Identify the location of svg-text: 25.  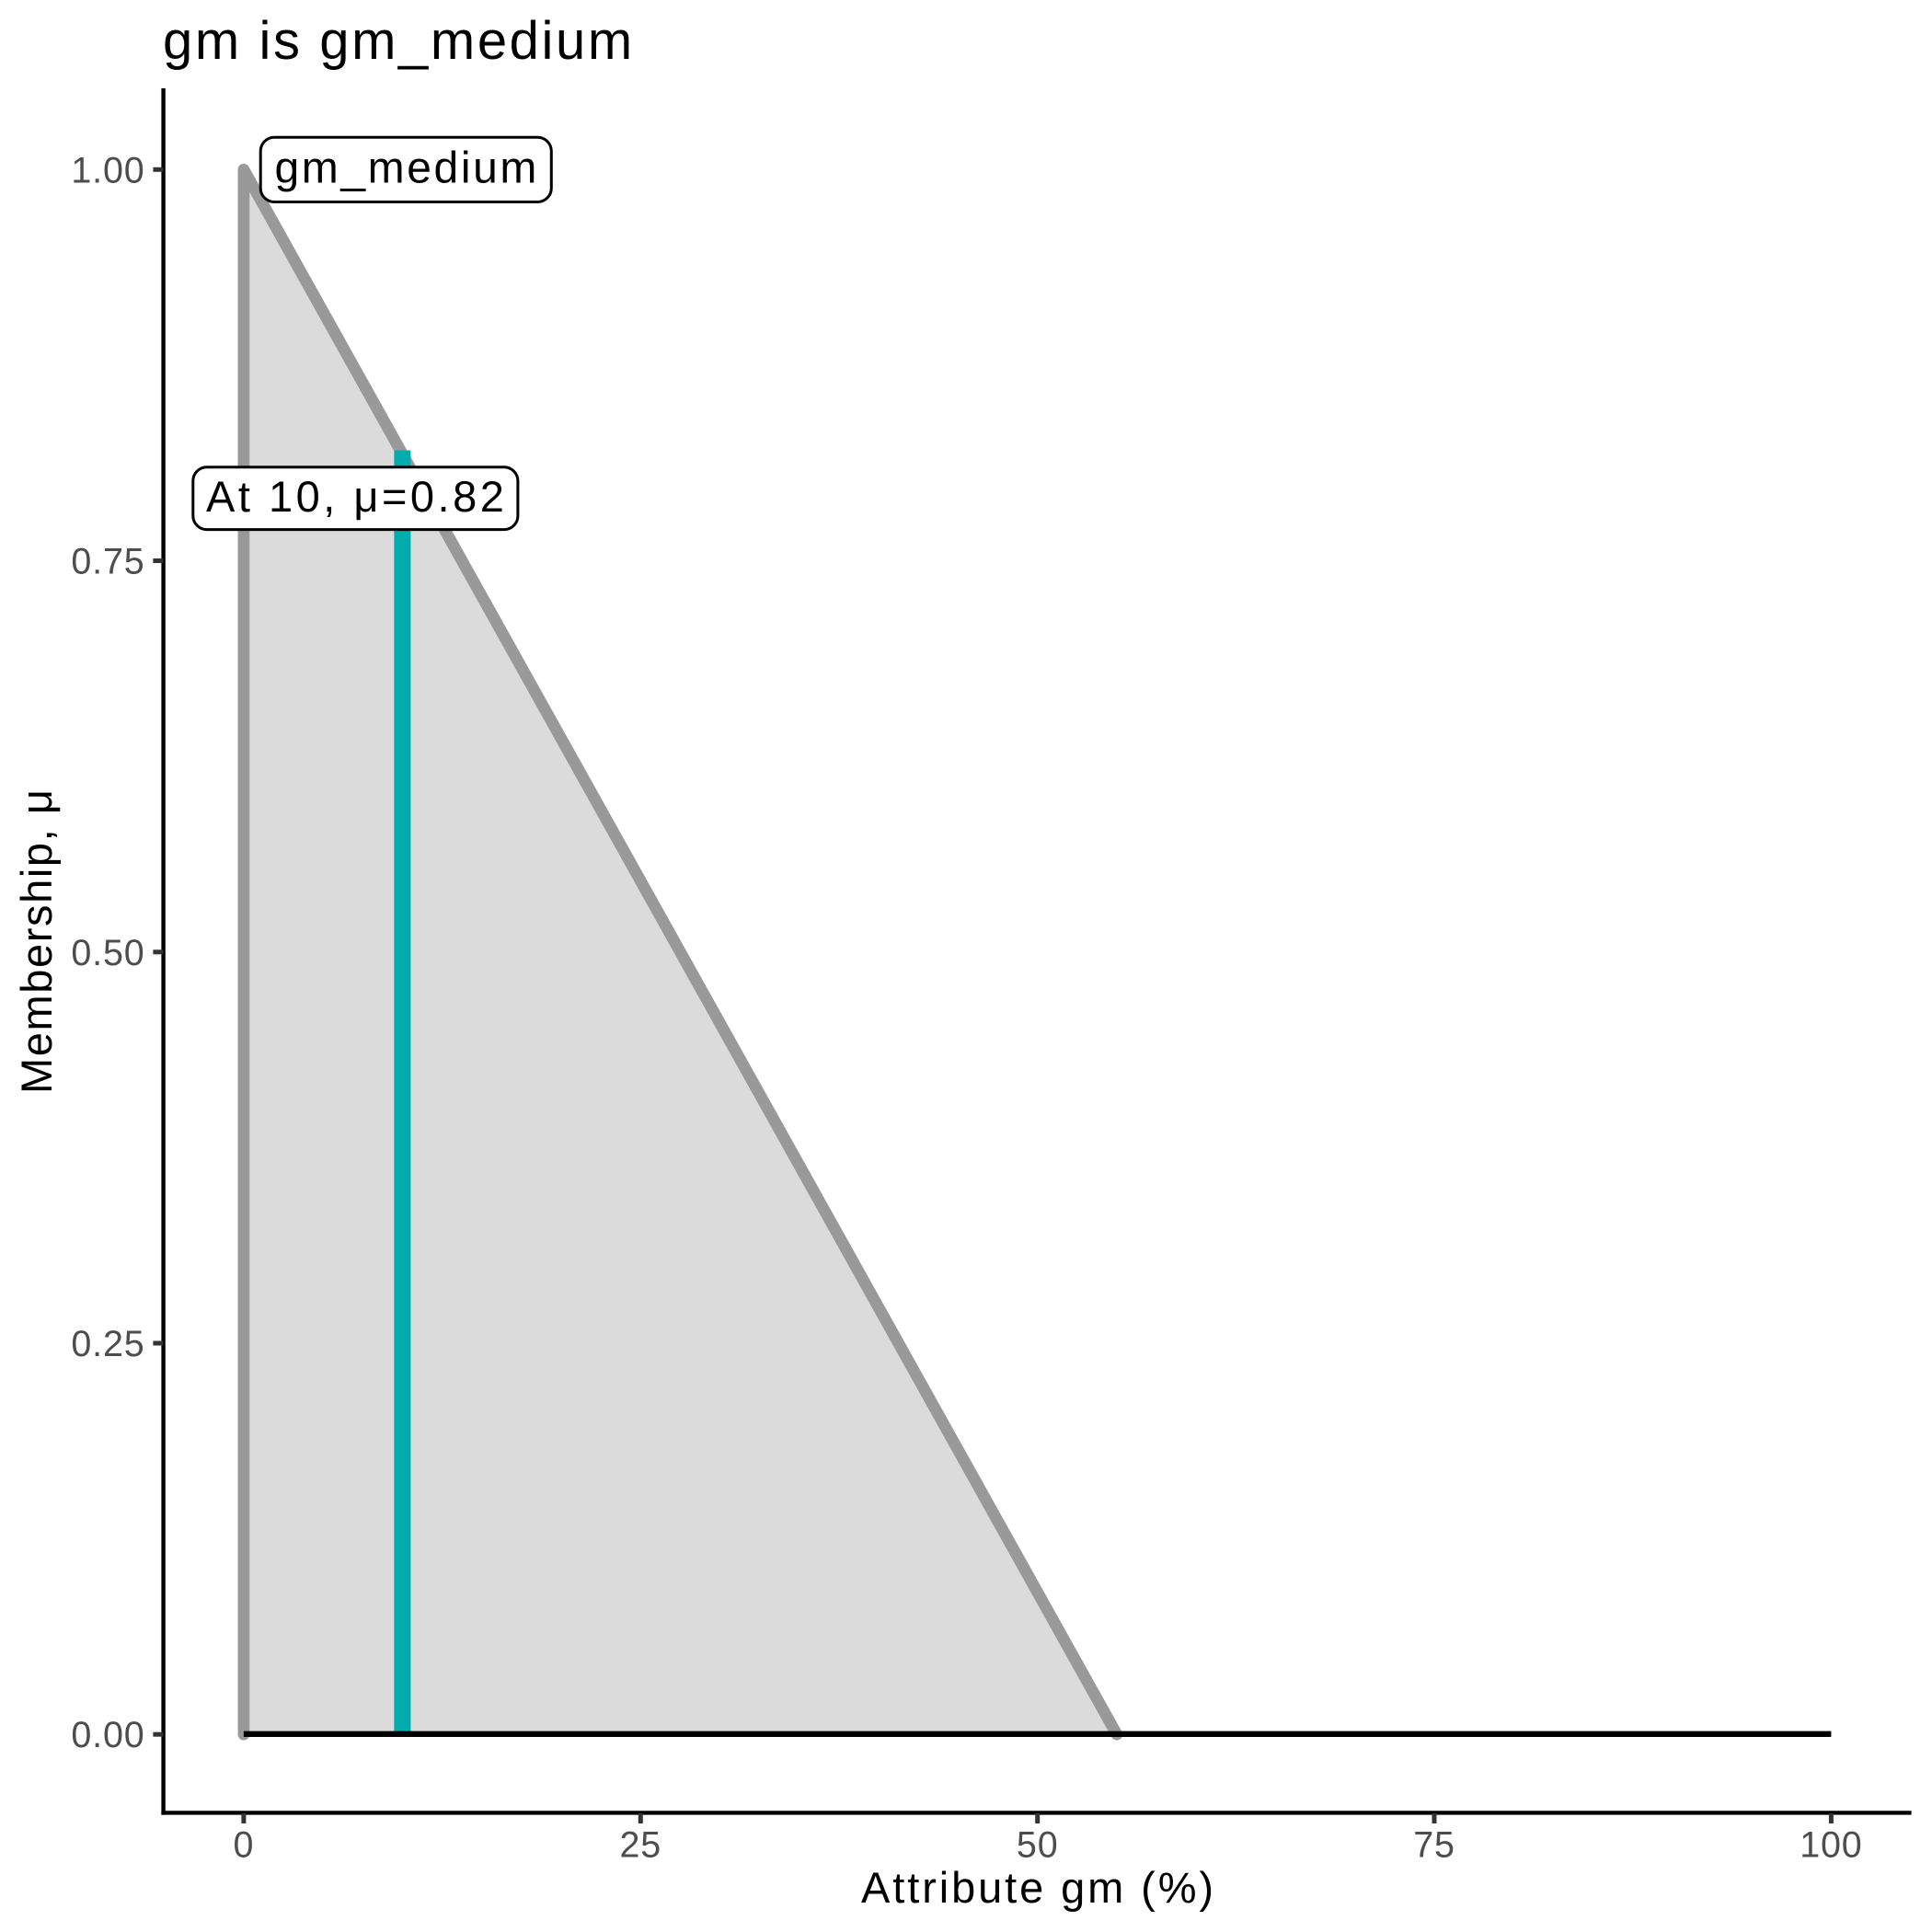
(641, 1845).